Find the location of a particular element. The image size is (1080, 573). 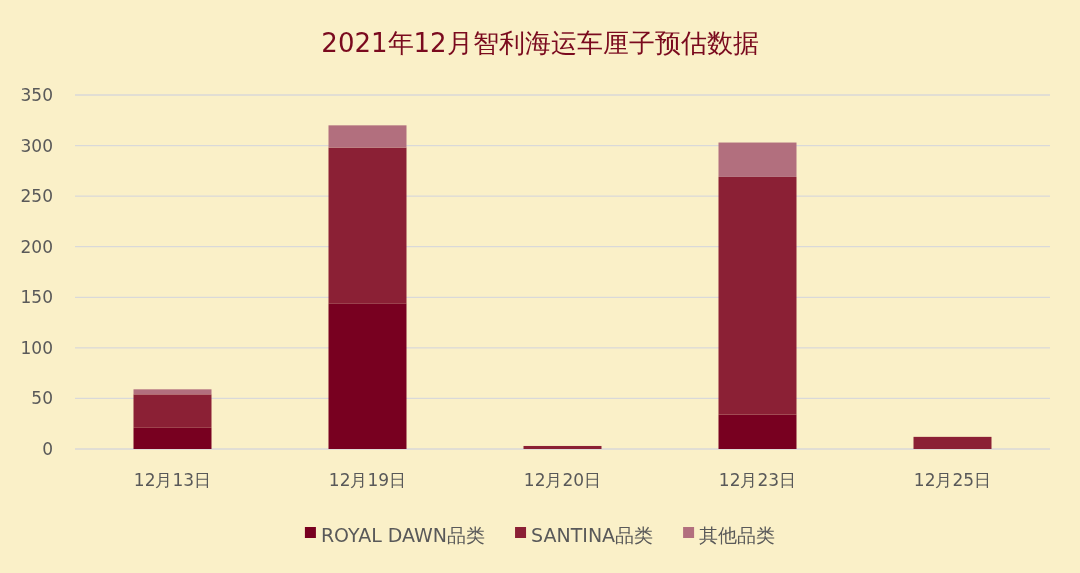

legend-label: SANTINA品类 is located at coordinates (592, 535).